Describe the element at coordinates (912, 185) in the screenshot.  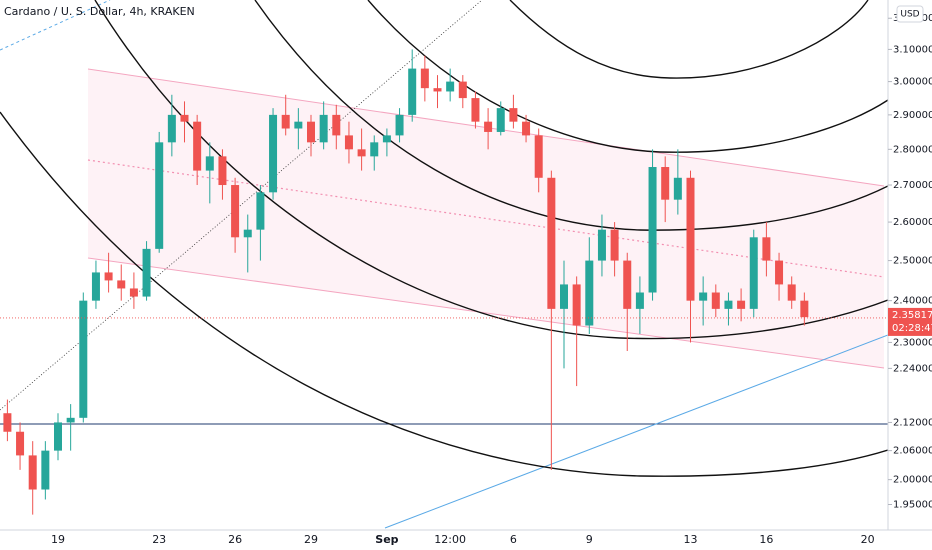
I see `y-tick-label: 2.700000` at that location.